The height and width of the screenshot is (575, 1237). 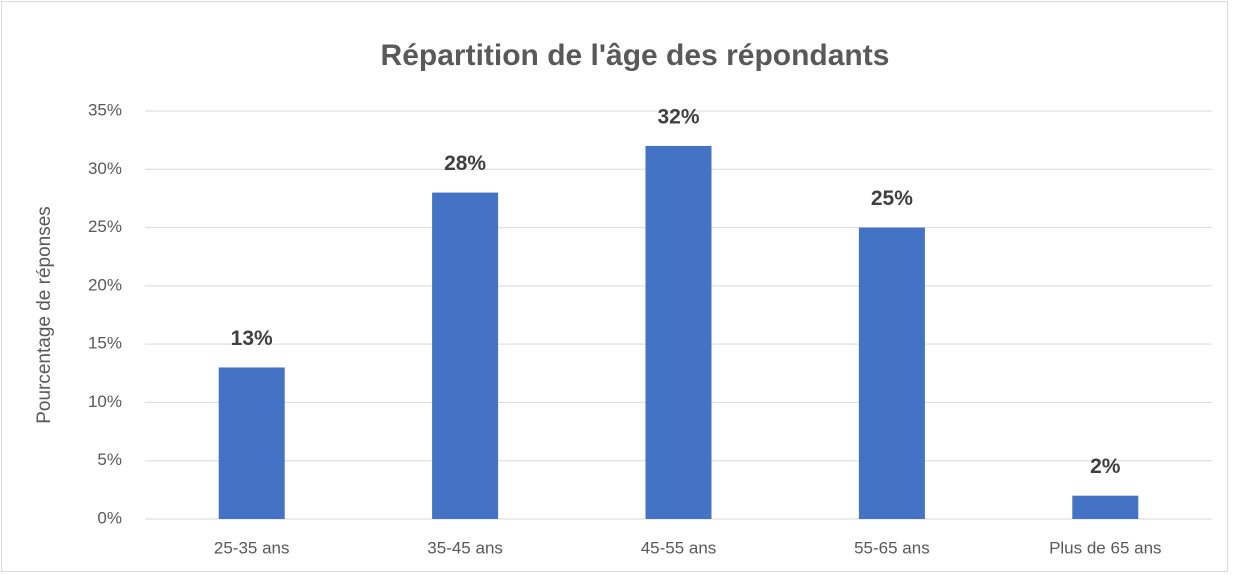 I want to click on y-tick-label: 35%, so click(x=105, y=109).